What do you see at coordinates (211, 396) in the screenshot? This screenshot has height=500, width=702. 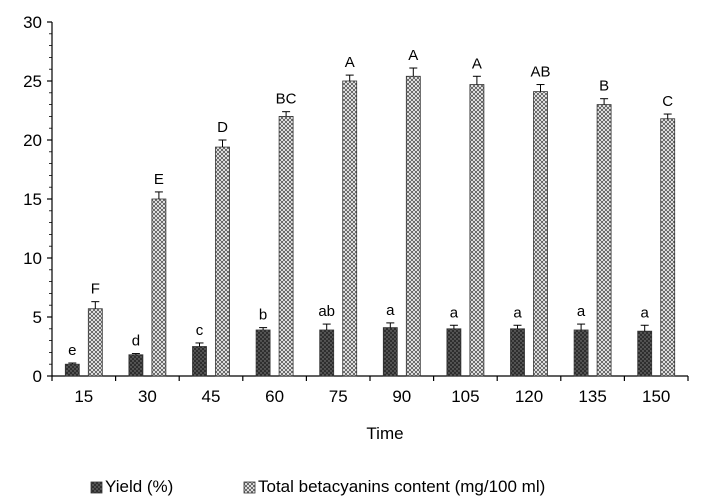 I see `x-tick-label: 45` at bounding box center [211, 396].